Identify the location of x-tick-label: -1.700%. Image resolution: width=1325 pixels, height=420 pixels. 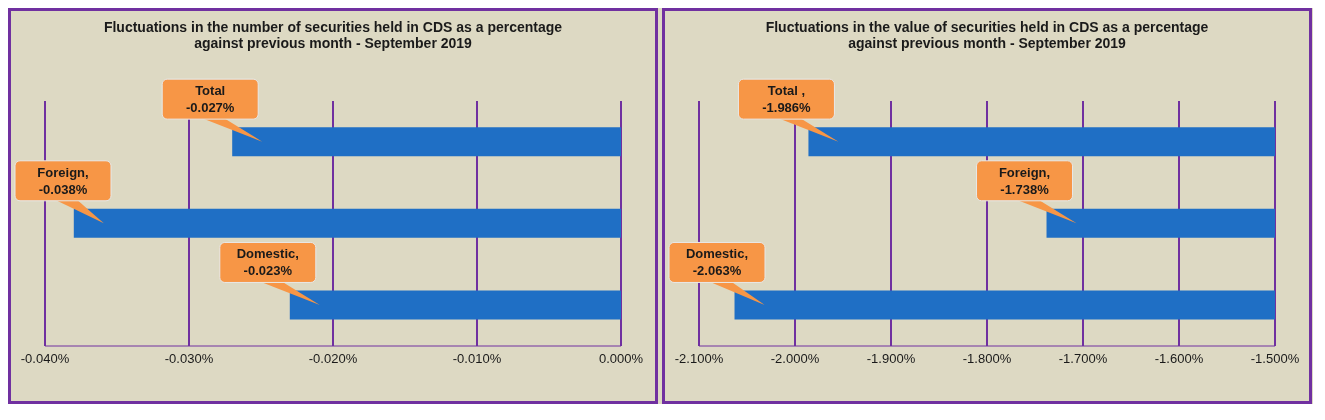
(1083, 359).